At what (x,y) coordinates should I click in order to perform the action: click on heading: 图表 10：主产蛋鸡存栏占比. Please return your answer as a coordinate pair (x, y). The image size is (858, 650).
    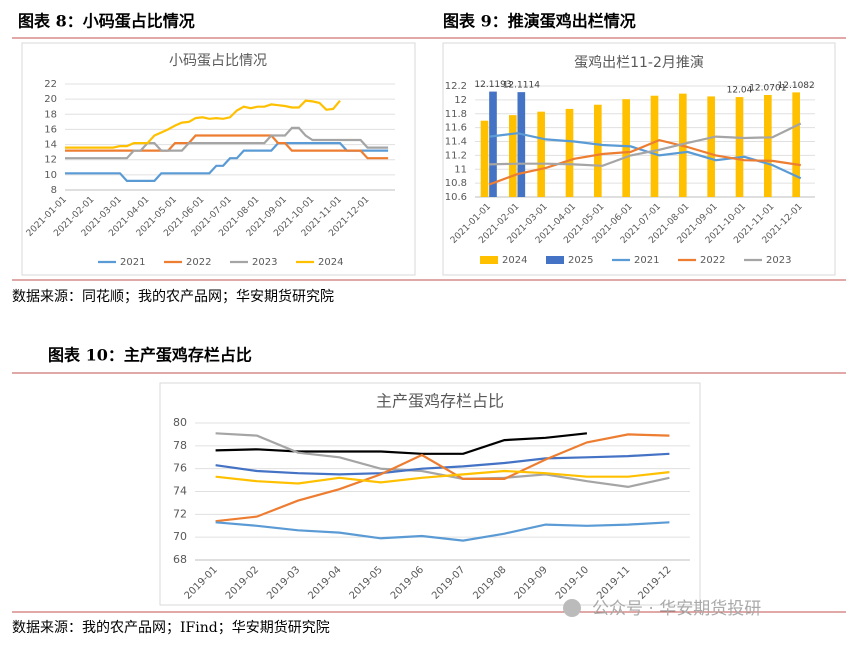
    Looking at the image, I should click on (150, 355).